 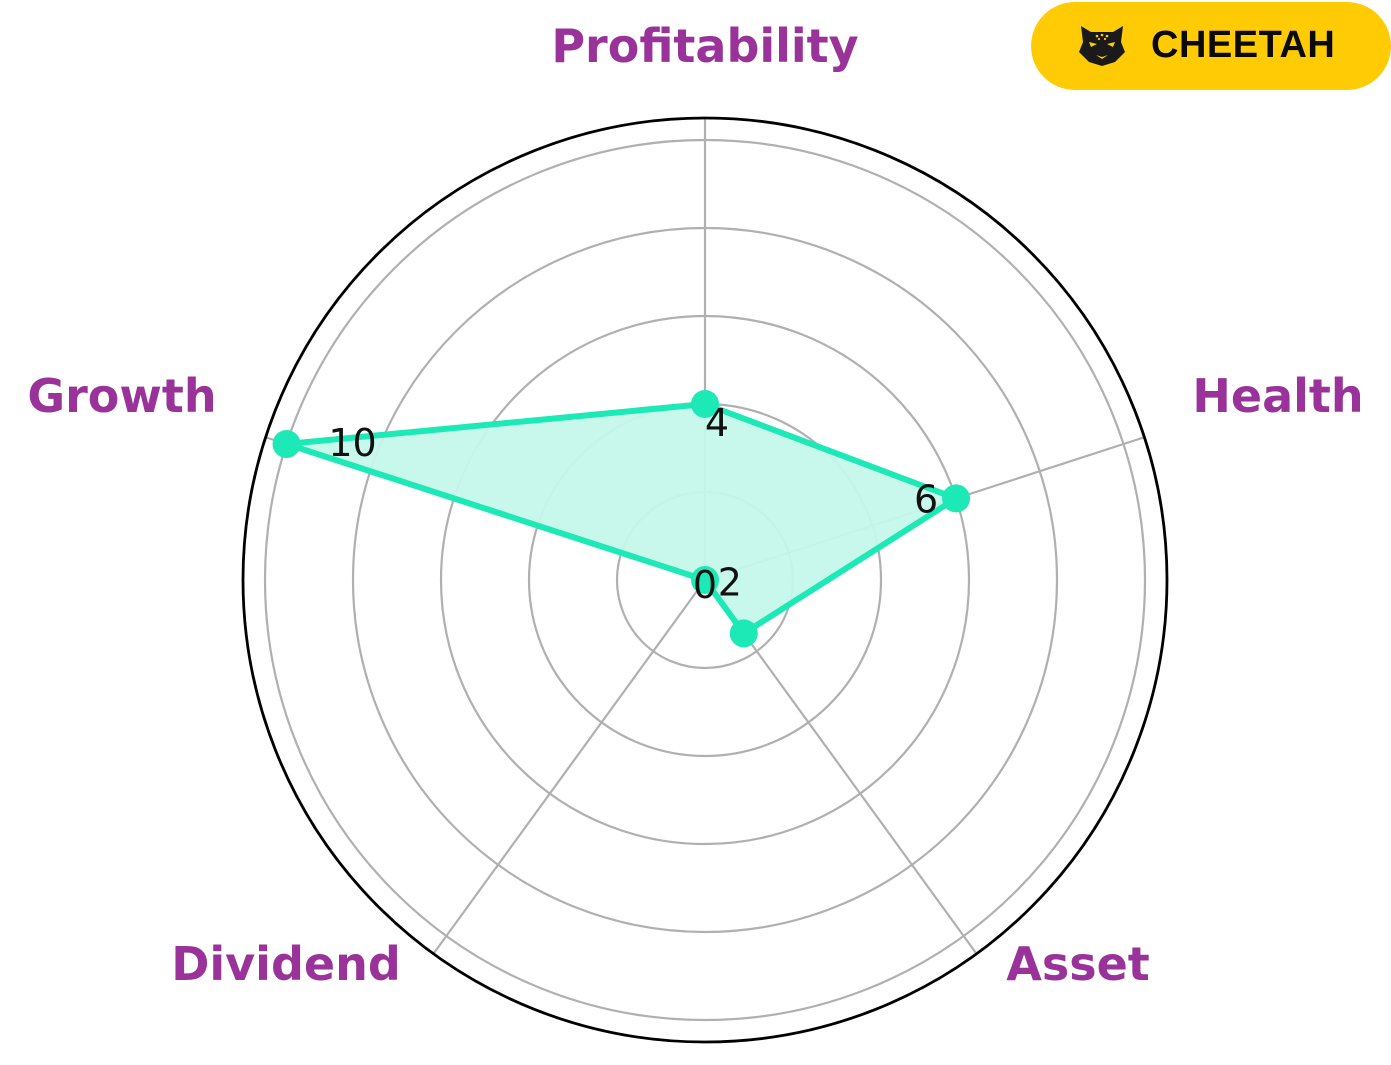 I want to click on brand-badge: CHEETAH, so click(x=1211, y=46).